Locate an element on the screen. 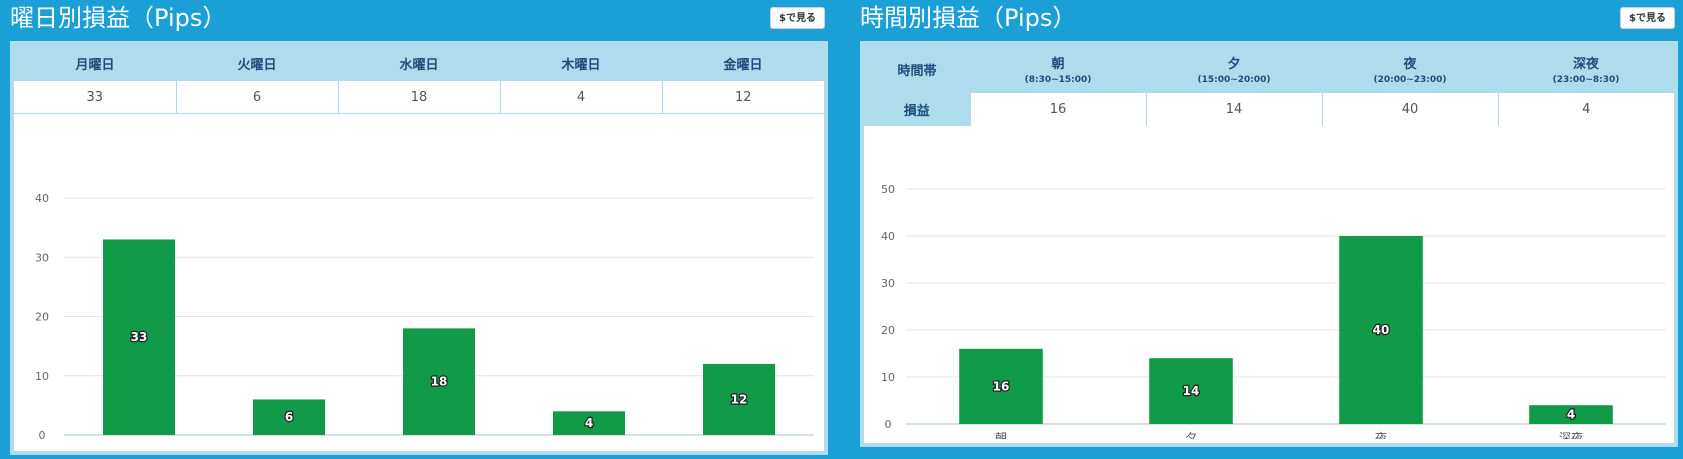 The height and width of the screenshot is (459, 1683). bar-data-label: 40 is located at coordinates (1381, 330).